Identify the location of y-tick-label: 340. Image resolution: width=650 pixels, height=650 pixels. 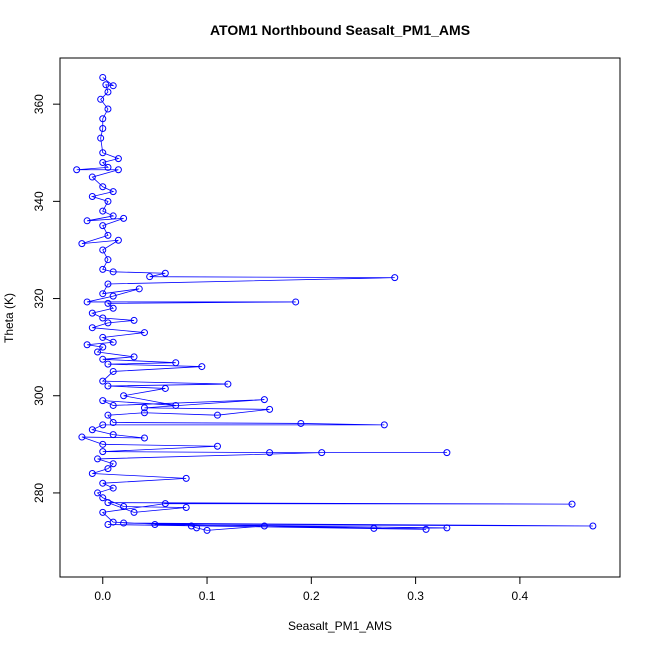
(39, 201).